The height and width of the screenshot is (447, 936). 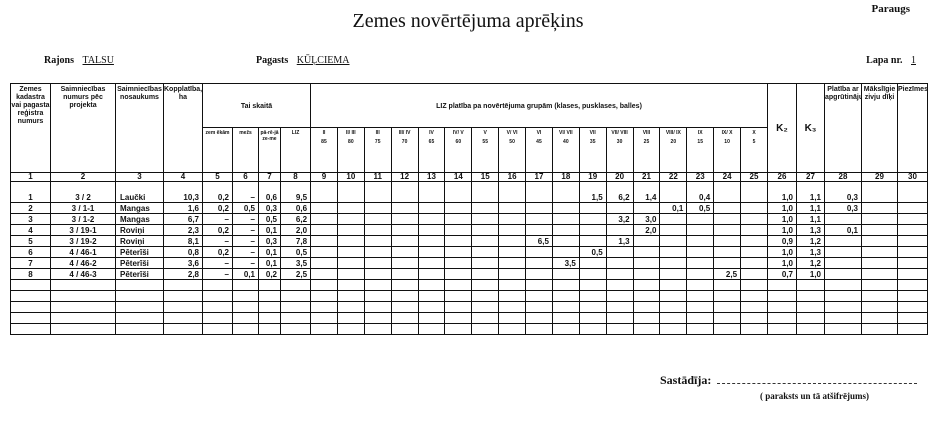 I want to click on column-number: 7, so click(x=269, y=177).